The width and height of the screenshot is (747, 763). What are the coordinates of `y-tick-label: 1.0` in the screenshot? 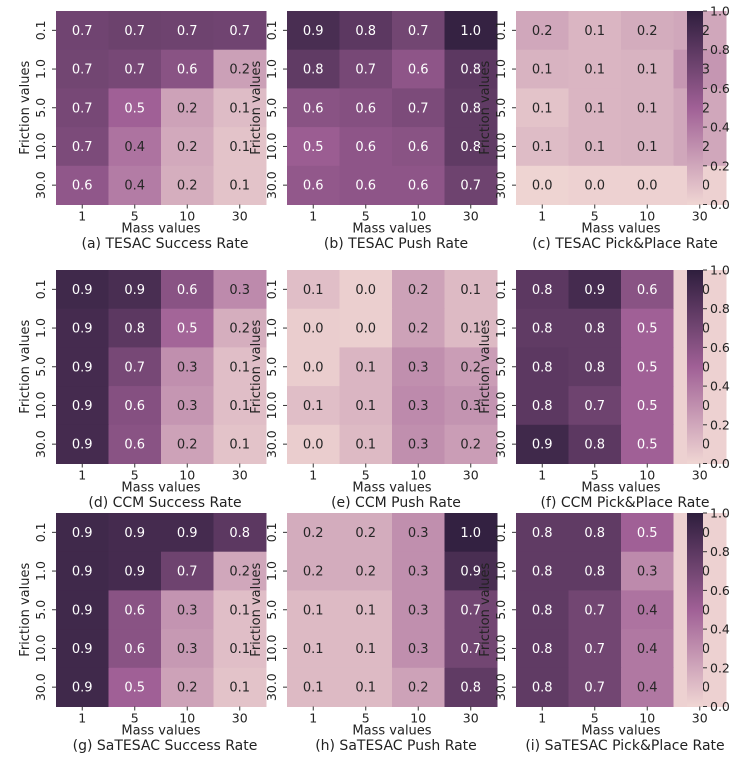 It's located at (500, 69).